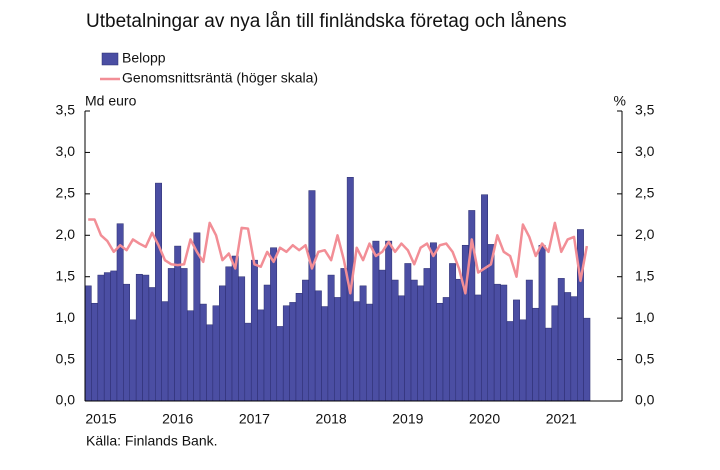  What do you see at coordinates (484, 419) in the screenshot?
I see `x-tick-label: 2020` at bounding box center [484, 419].